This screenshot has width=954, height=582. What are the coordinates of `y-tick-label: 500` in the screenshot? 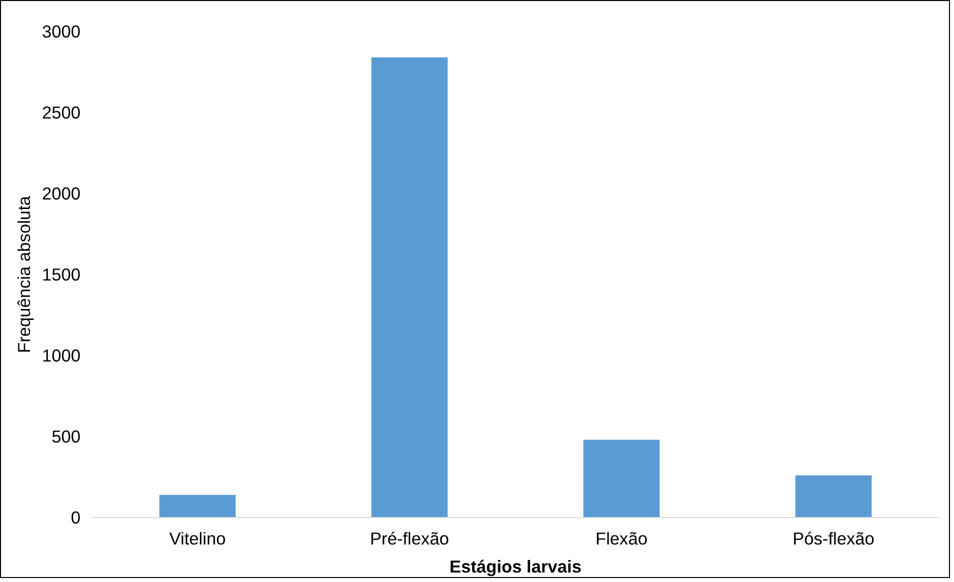 It's located at (66, 436).